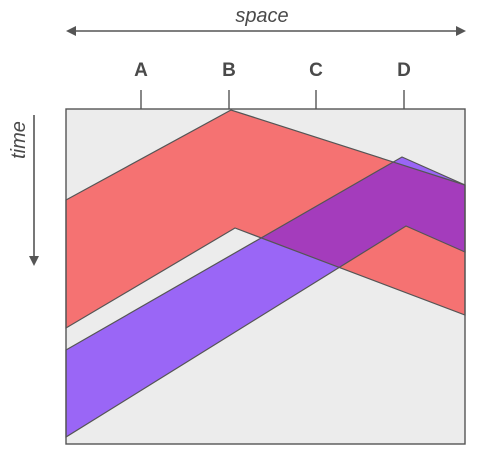 Image resolution: width=488 pixels, height=453 pixels. I want to click on point-labels: A B C D, so click(272, 84).